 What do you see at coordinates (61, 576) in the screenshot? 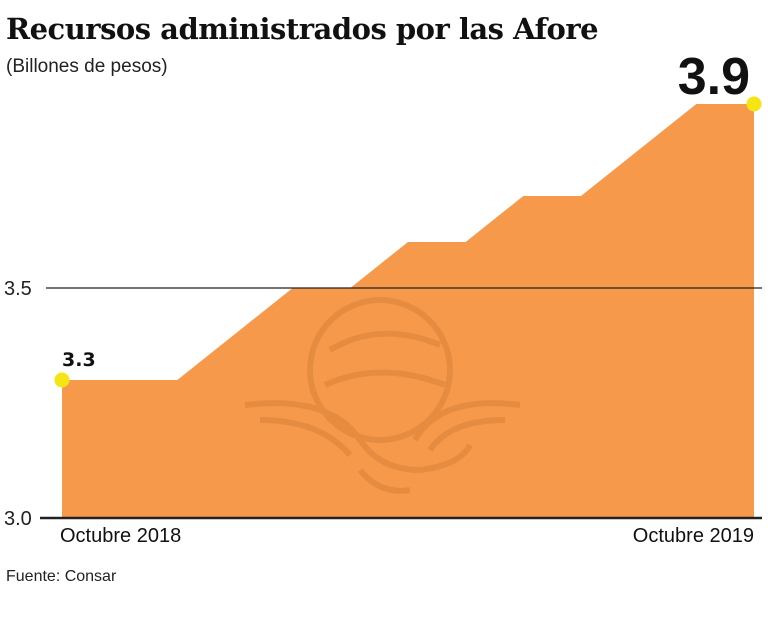
I see `source-note: Fuente: Consar` at bounding box center [61, 576].